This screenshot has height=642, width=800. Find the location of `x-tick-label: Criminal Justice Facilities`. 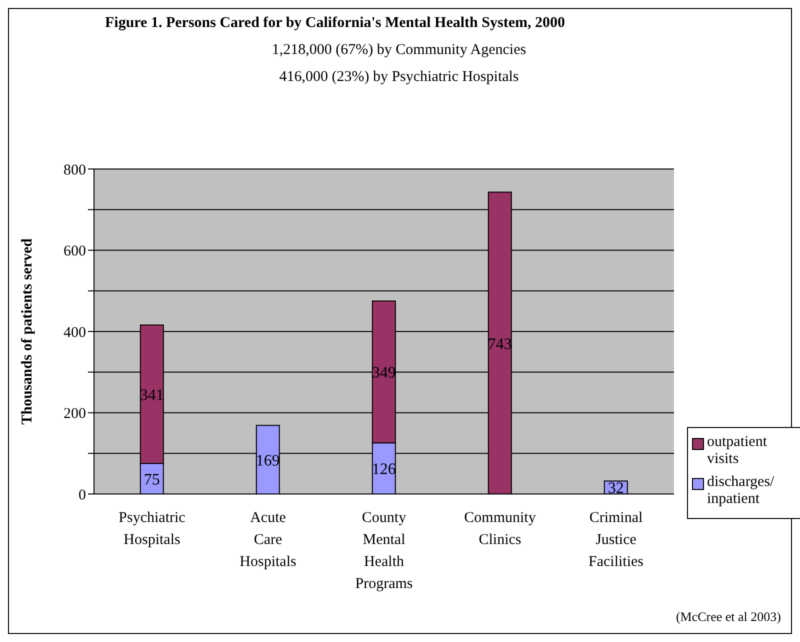

x-tick-label: Criminal Justice Facilities is located at coordinates (616, 540).